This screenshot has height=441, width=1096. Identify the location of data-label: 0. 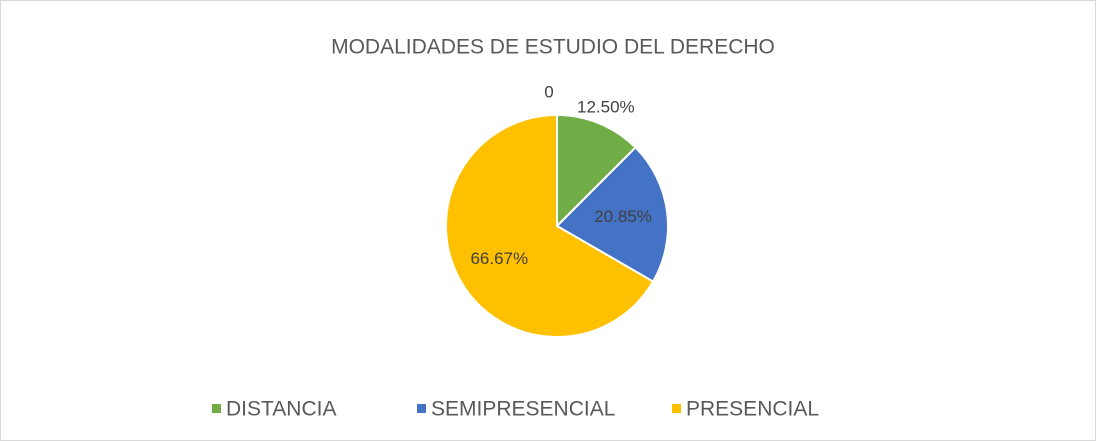
(548, 91).